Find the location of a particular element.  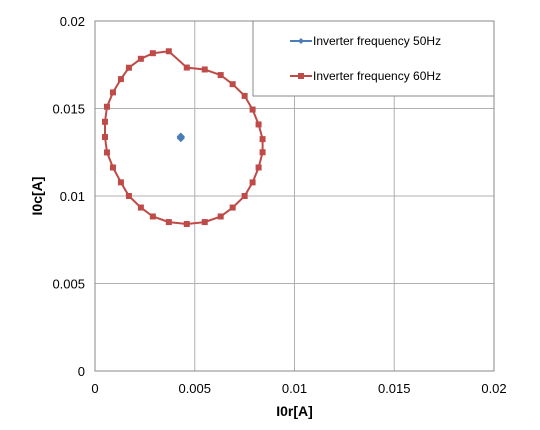

legend-label: Inverter frequency 50Hz is located at coordinates (377, 41).